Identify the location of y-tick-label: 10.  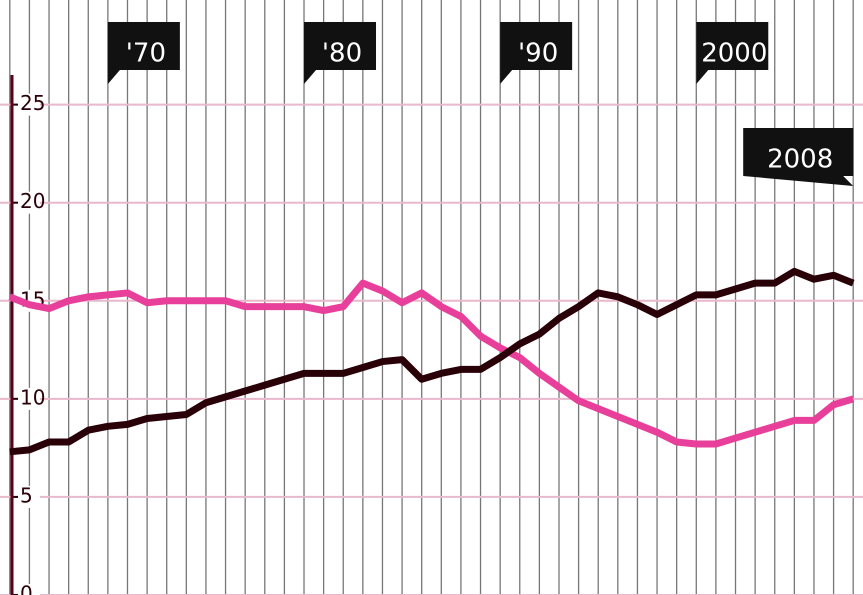
(32, 397).